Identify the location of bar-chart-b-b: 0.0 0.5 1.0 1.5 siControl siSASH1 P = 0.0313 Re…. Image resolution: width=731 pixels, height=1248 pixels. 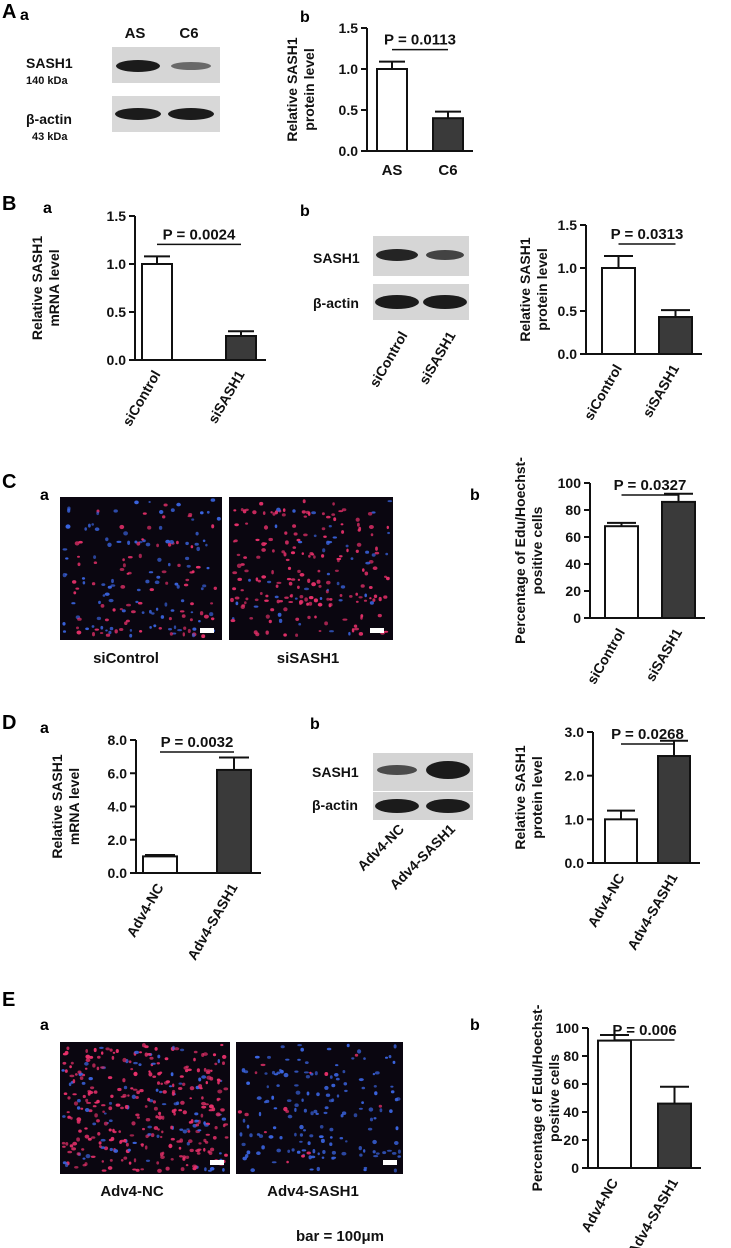
(609, 320).